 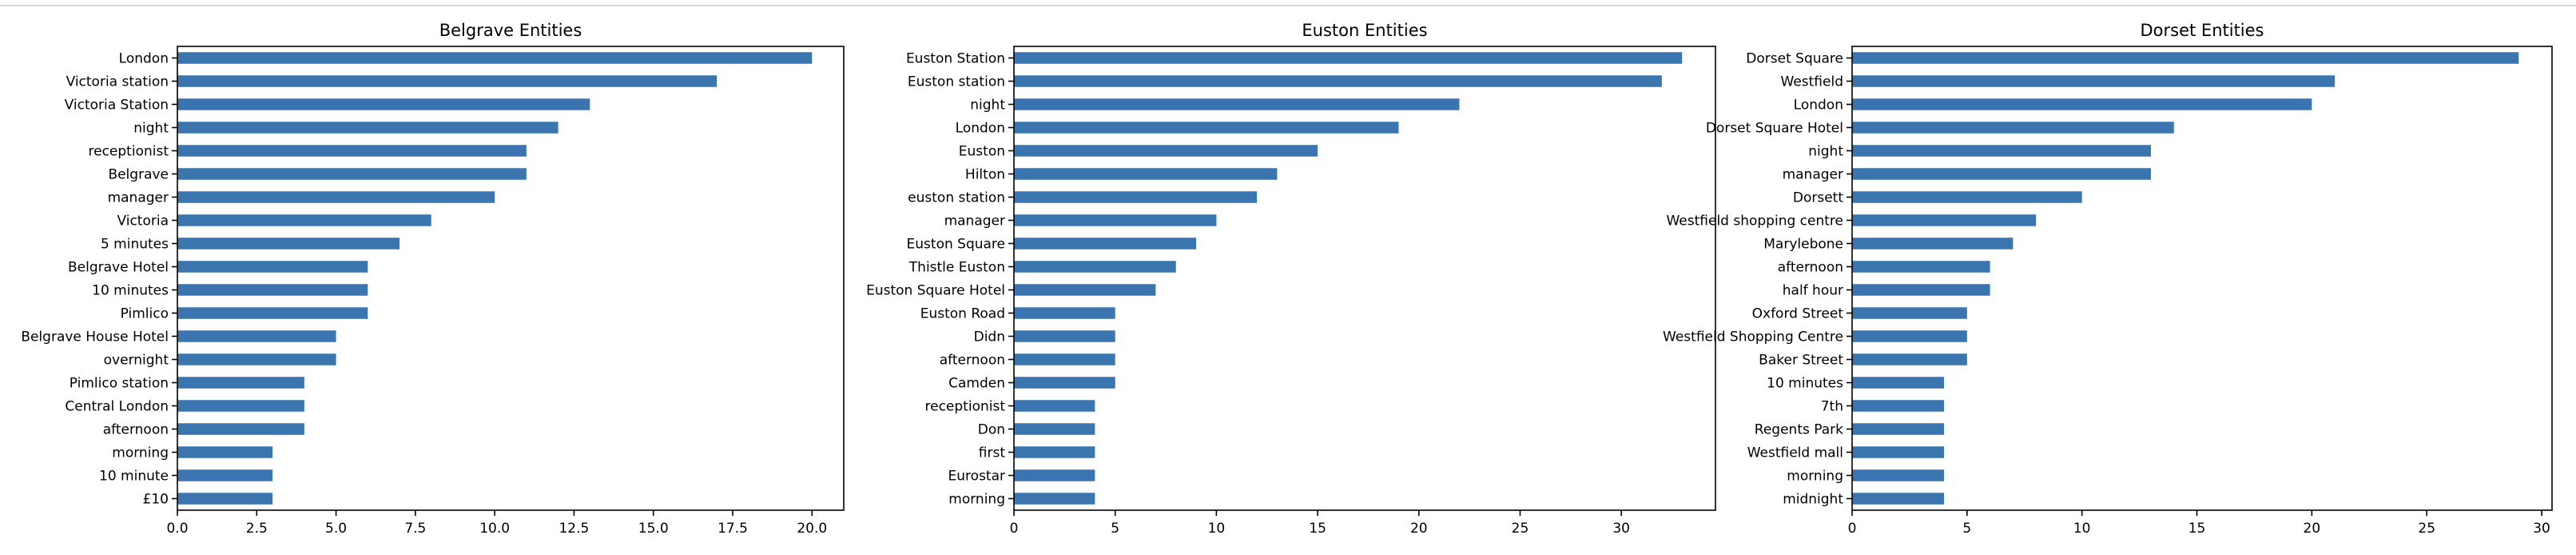 What do you see at coordinates (143, 222) in the screenshot?
I see `y-tick-label: Victoria` at bounding box center [143, 222].